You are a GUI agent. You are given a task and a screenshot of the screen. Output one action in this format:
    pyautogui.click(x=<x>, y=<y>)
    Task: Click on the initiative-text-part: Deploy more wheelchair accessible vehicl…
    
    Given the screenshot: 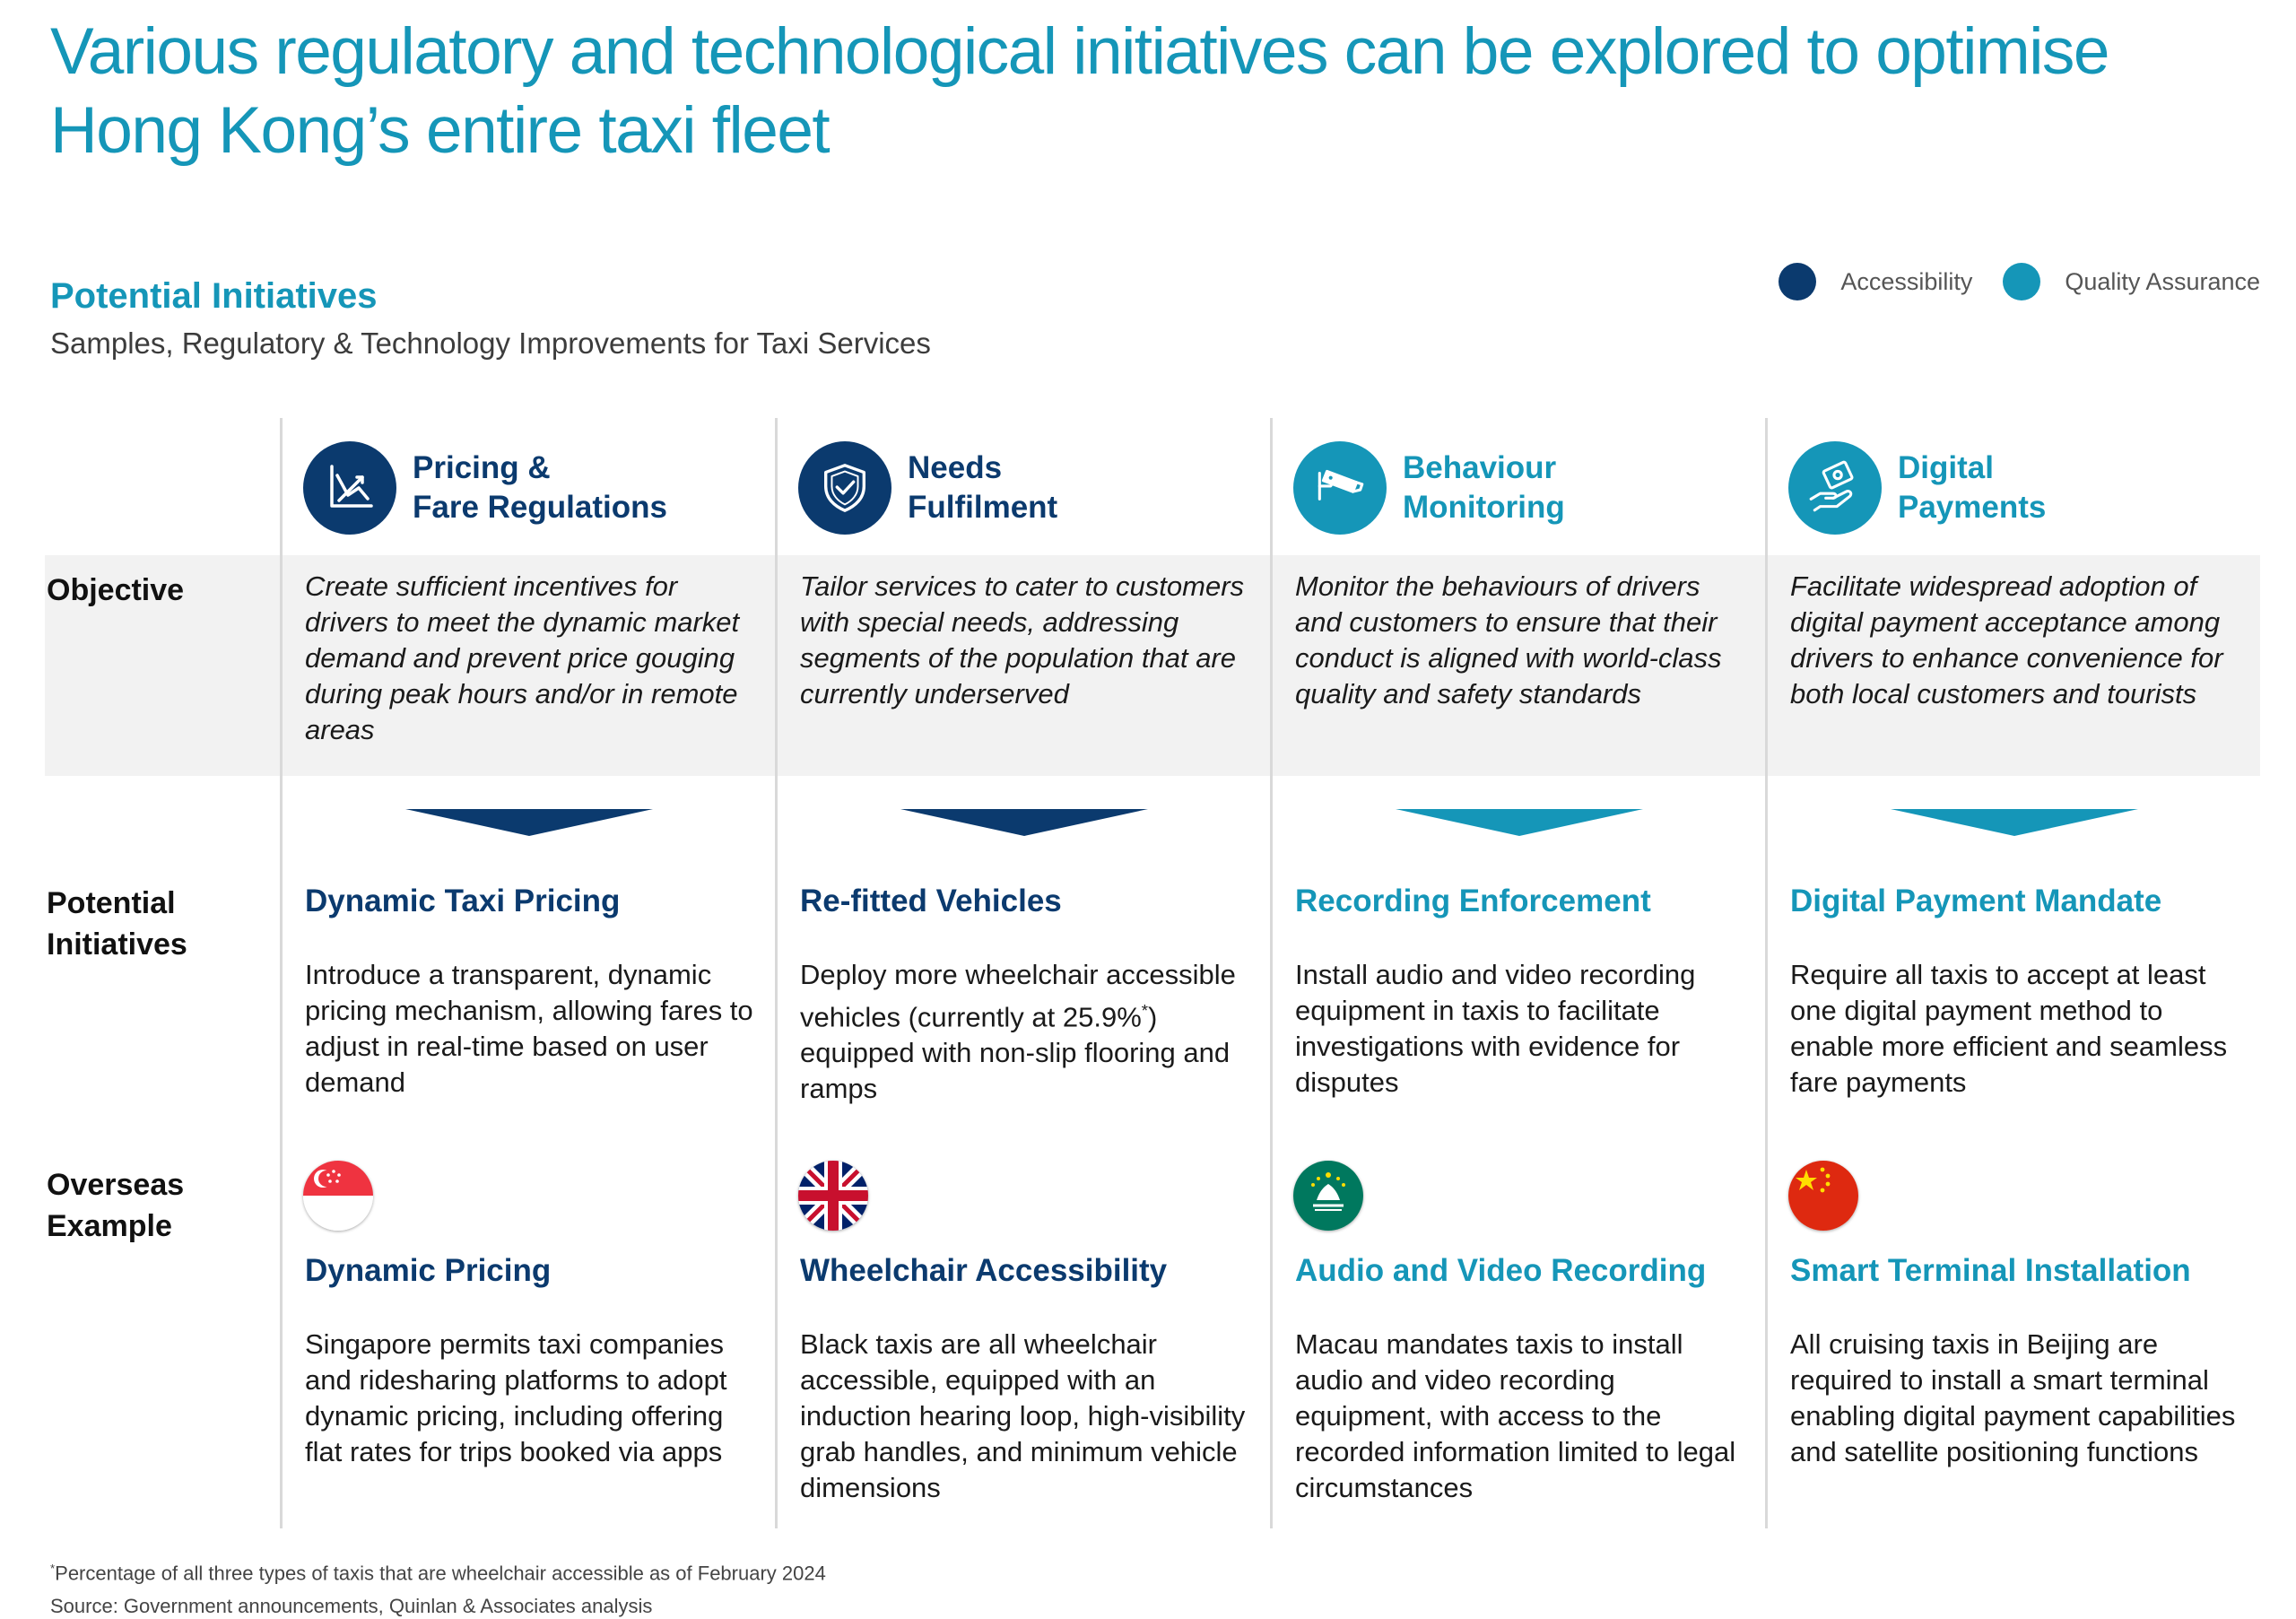 What is the action you would take?
    pyautogui.click(x=1018, y=996)
    